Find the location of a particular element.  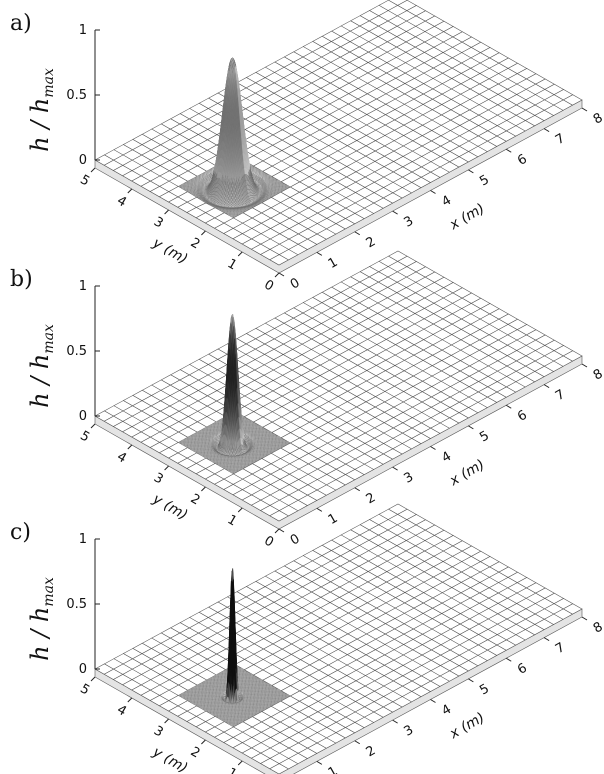

panel-label: b) is located at coordinates (21, 279).